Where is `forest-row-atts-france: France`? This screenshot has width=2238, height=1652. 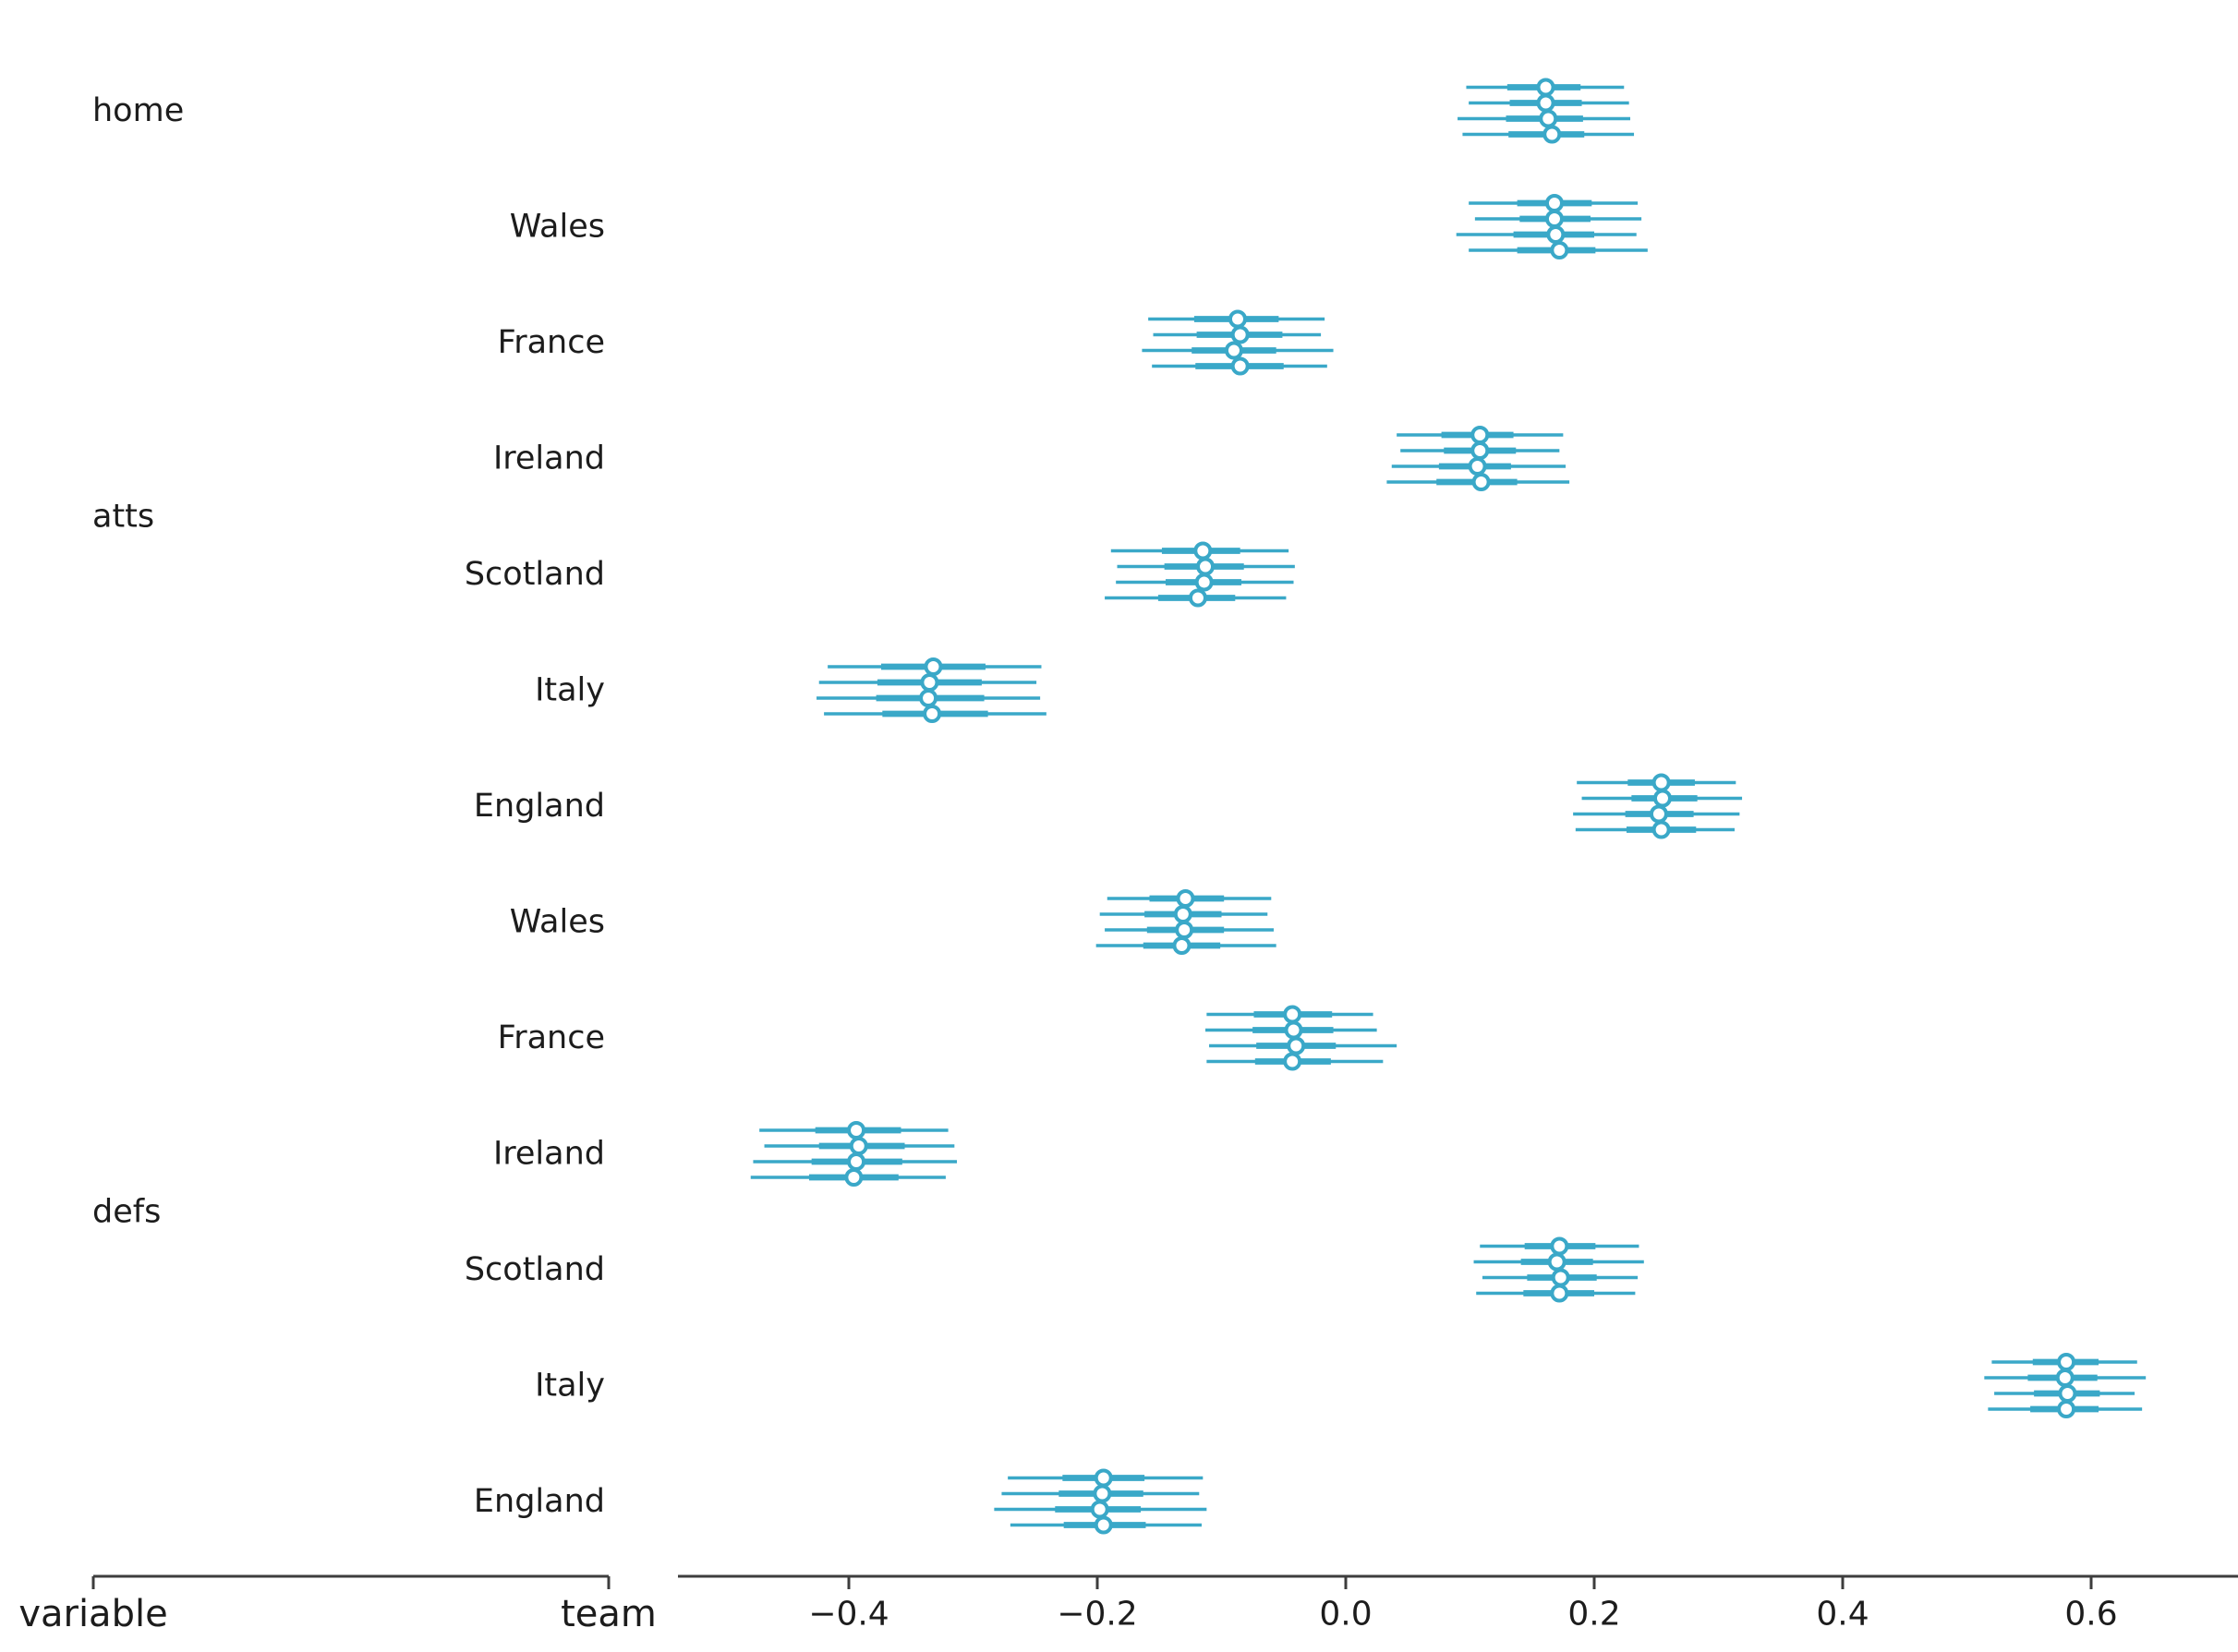 forest-row-atts-france: France is located at coordinates (916, 342).